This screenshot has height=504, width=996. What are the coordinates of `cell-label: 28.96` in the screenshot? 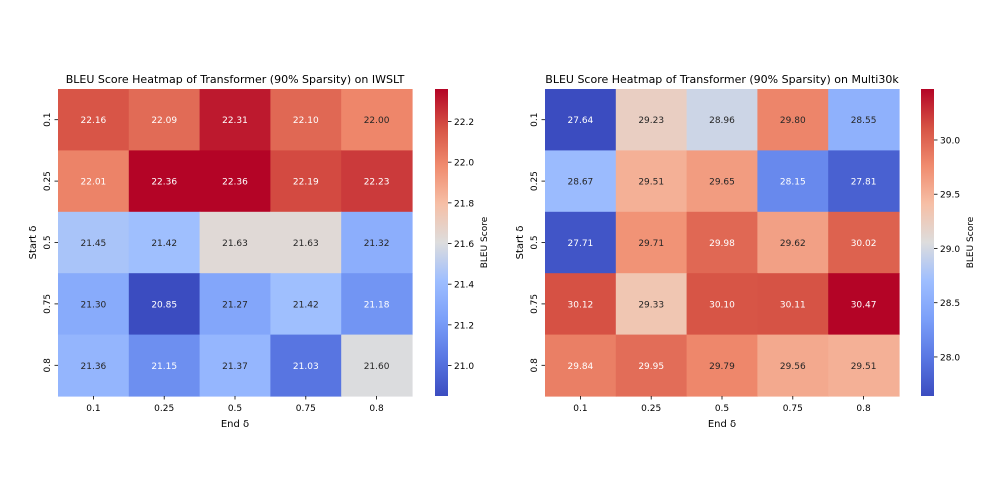 It's located at (722, 121).